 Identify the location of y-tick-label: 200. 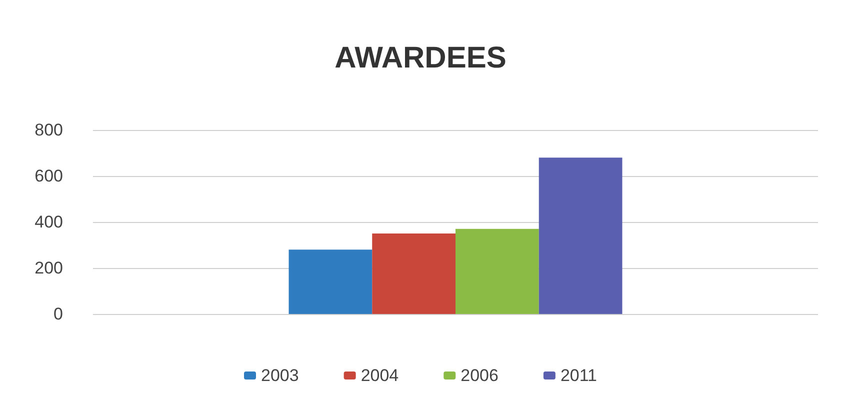
(48, 268).